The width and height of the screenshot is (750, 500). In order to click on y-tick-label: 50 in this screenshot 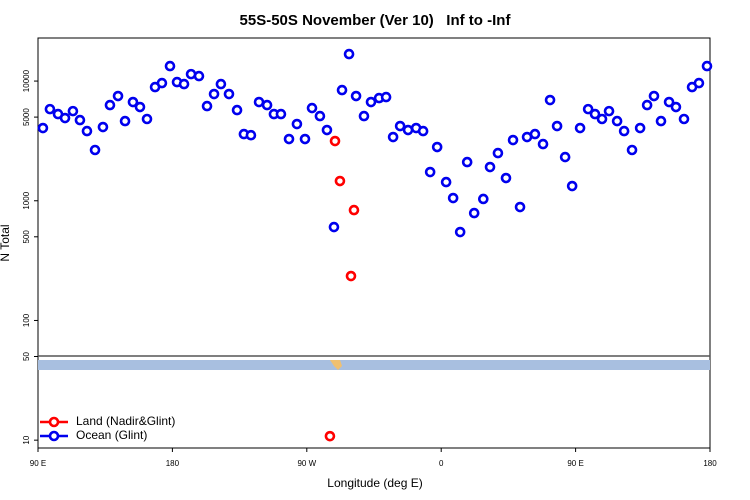, I will do `click(26, 355)`.